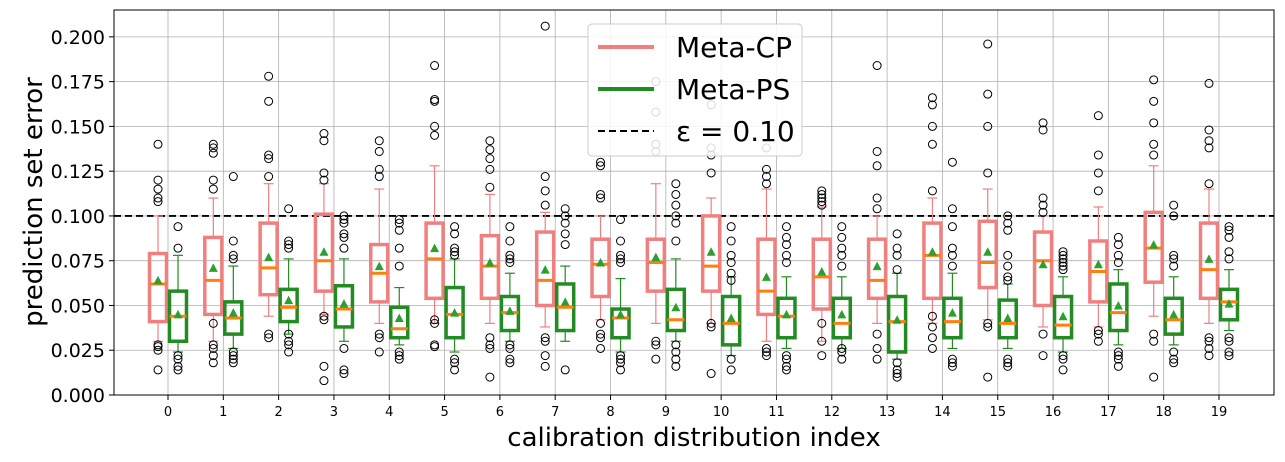 The width and height of the screenshot is (1285, 462). I want to click on x-tick-label: 4, so click(389, 412).